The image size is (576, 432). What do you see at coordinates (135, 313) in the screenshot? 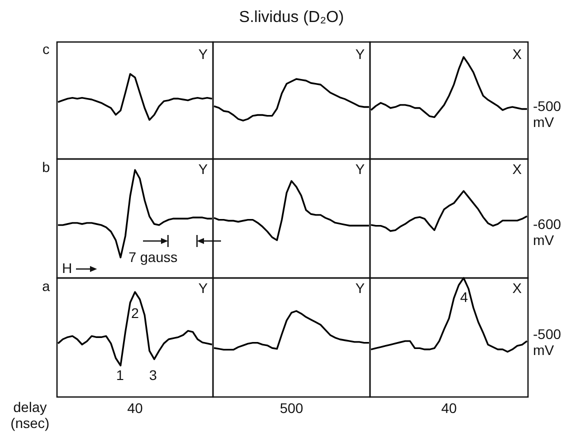
I see `annotation: 2` at bounding box center [135, 313].